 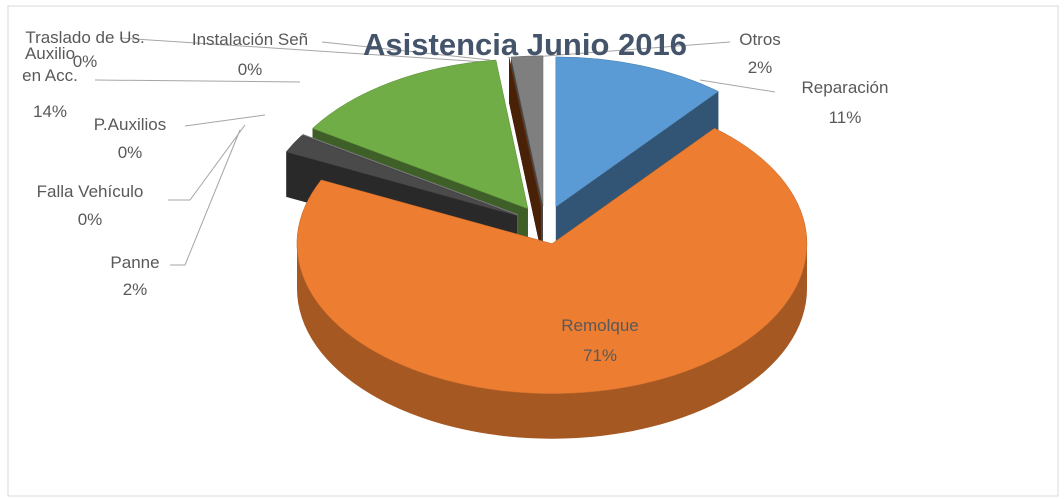 What do you see at coordinates (600, 355) in the screenshot?
I see `value-label: 71%` at bounding box center [600, 355].